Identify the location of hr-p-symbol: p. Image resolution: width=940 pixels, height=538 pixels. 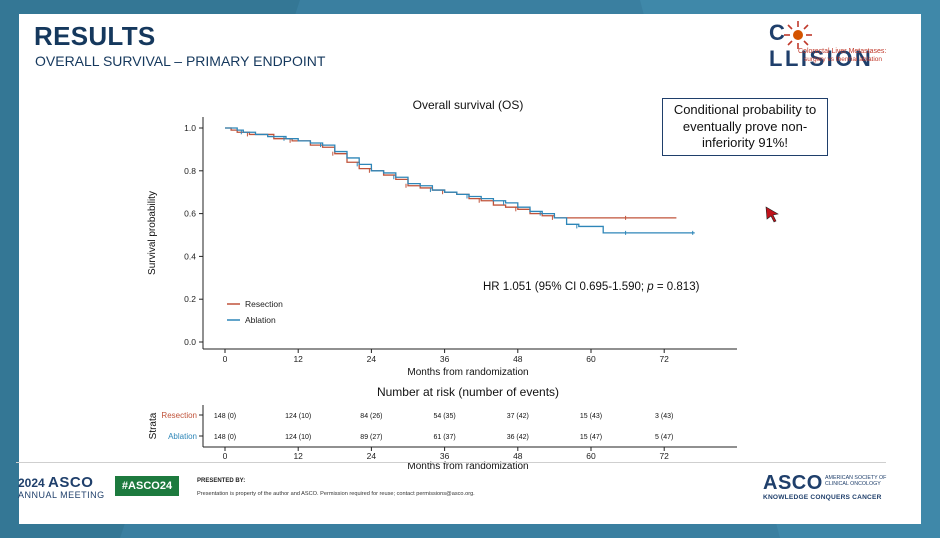
(650, 287).